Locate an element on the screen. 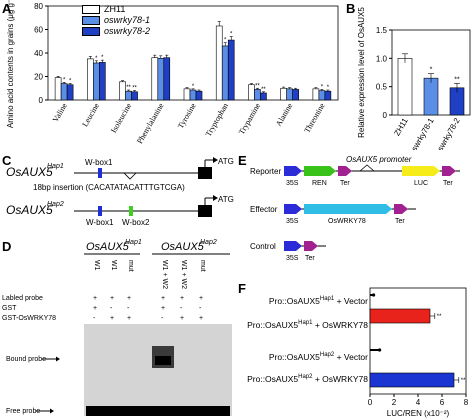 This screenshot has width=474, height=418. row-label-labeled-probe: Labled probe is located at coordinates (22, 298).